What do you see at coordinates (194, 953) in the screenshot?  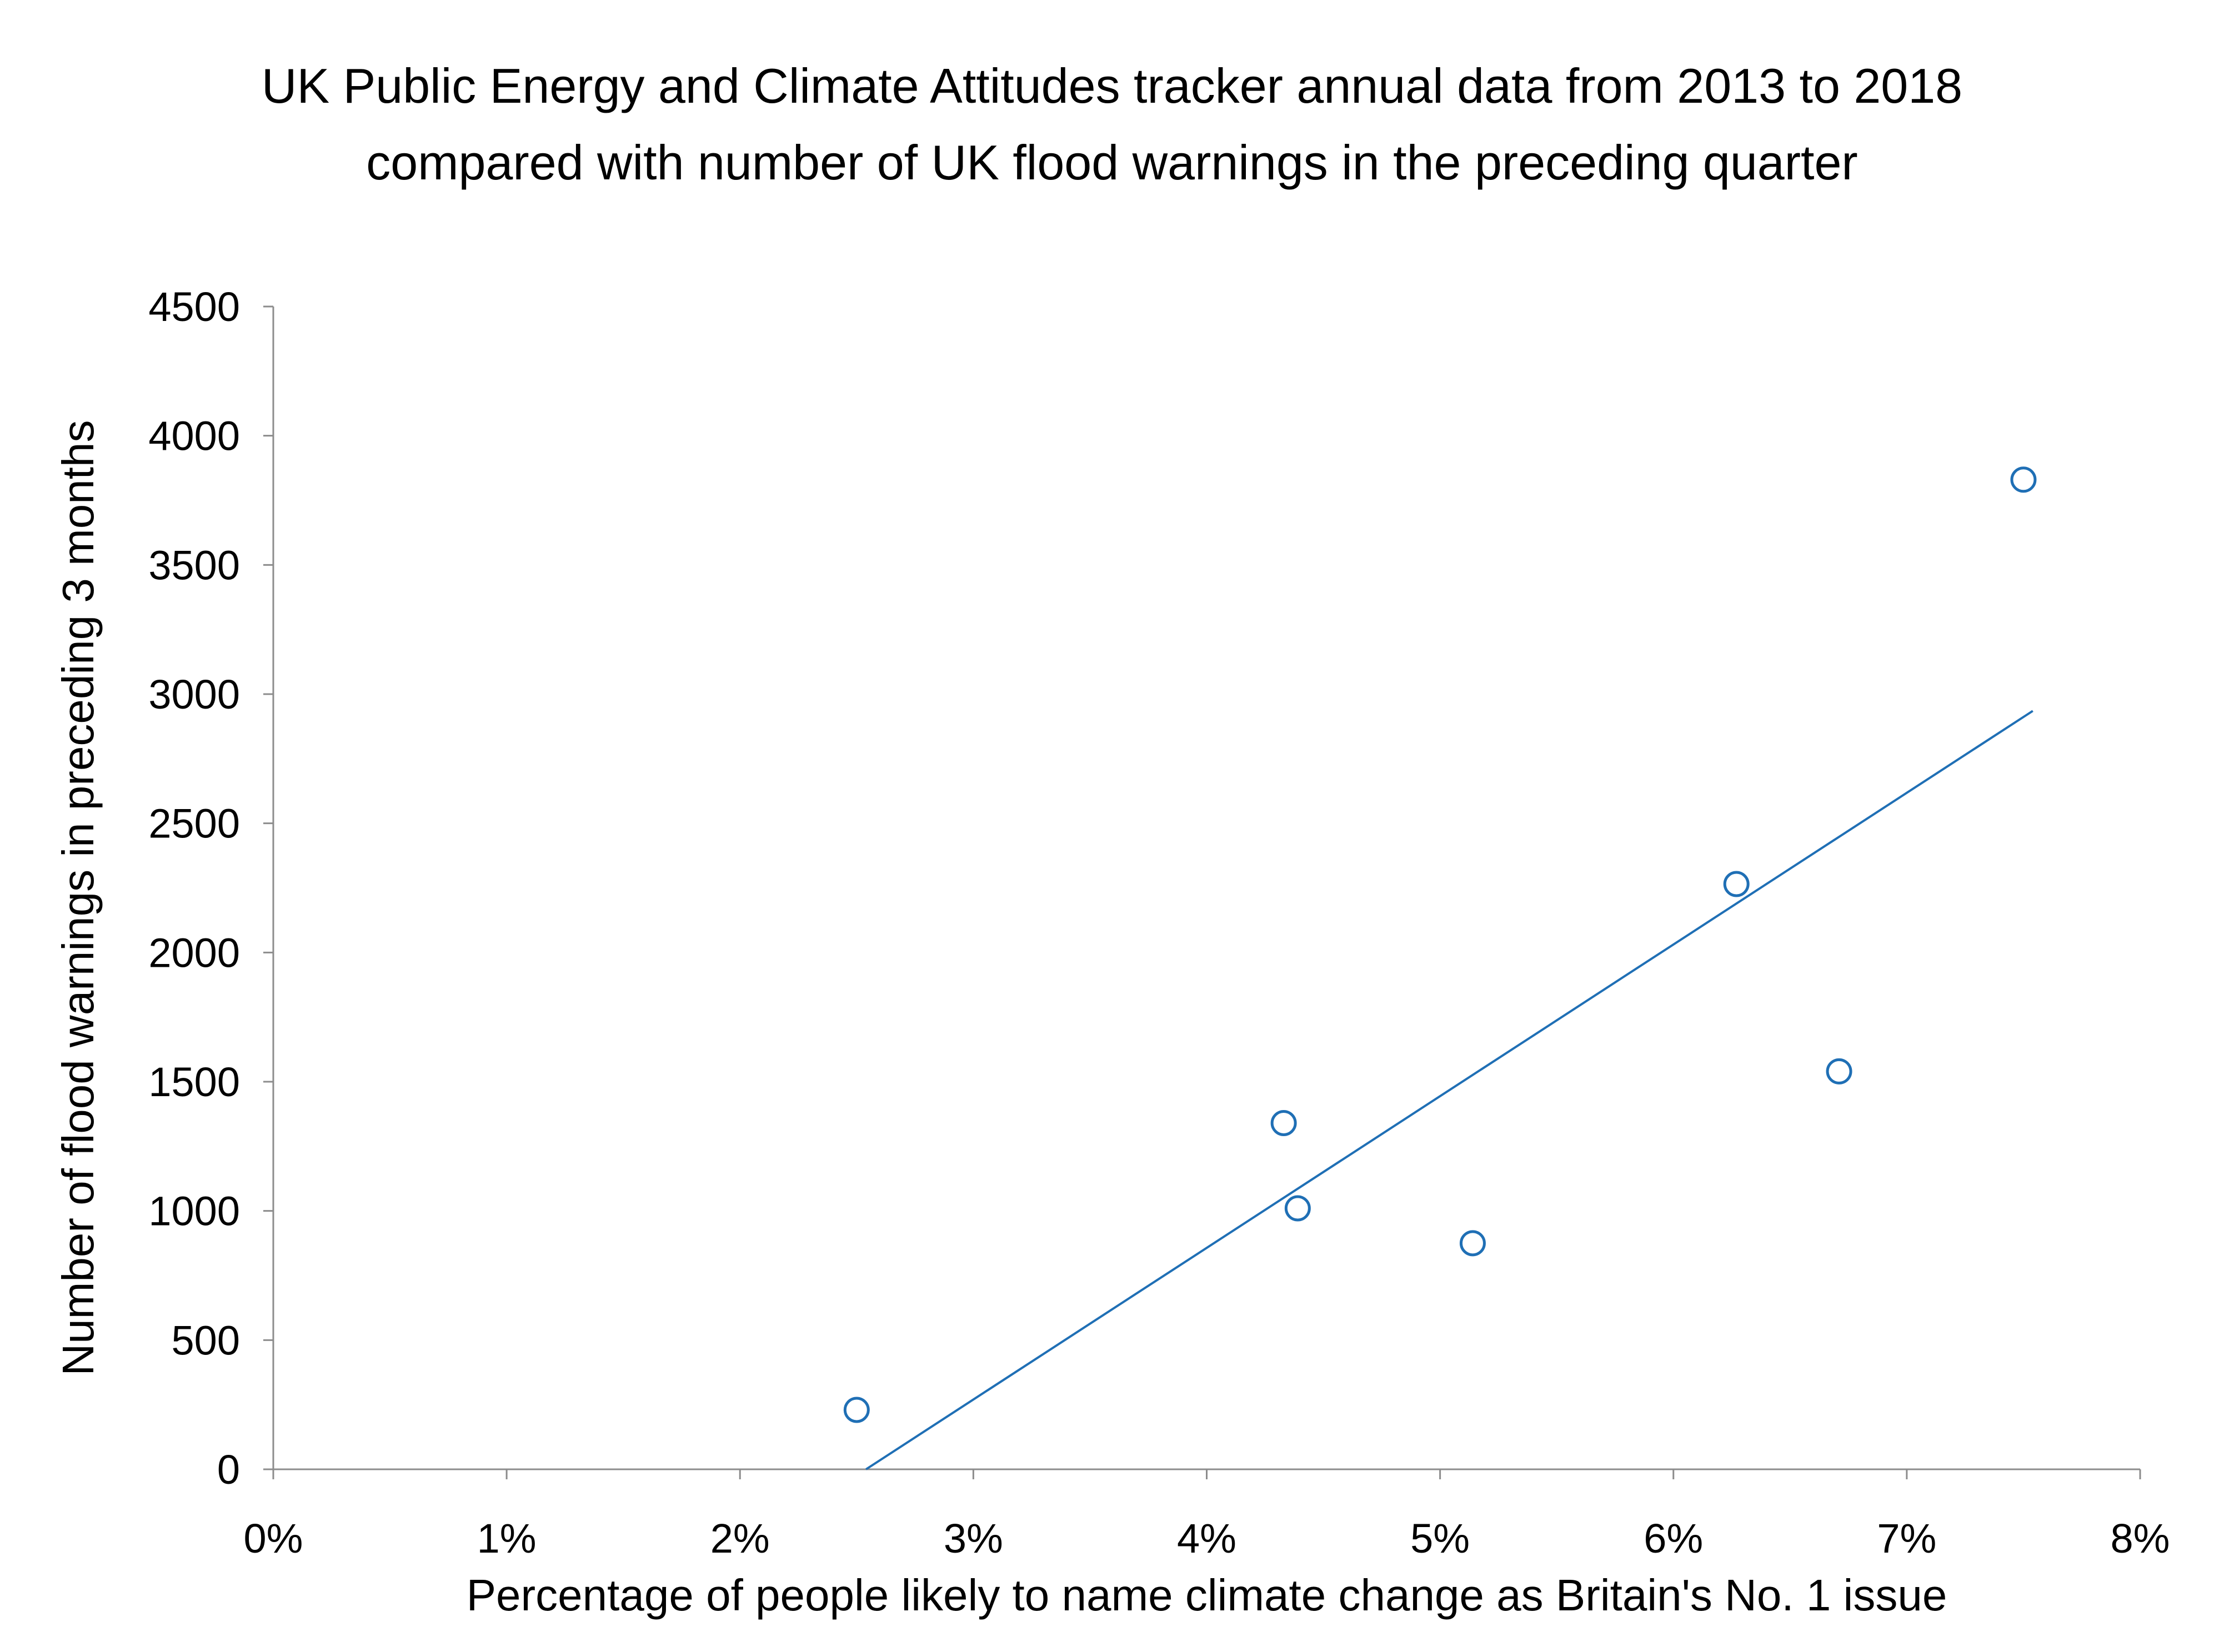 I see `y-tick-label: 2000` at bounding box center [194, 953].